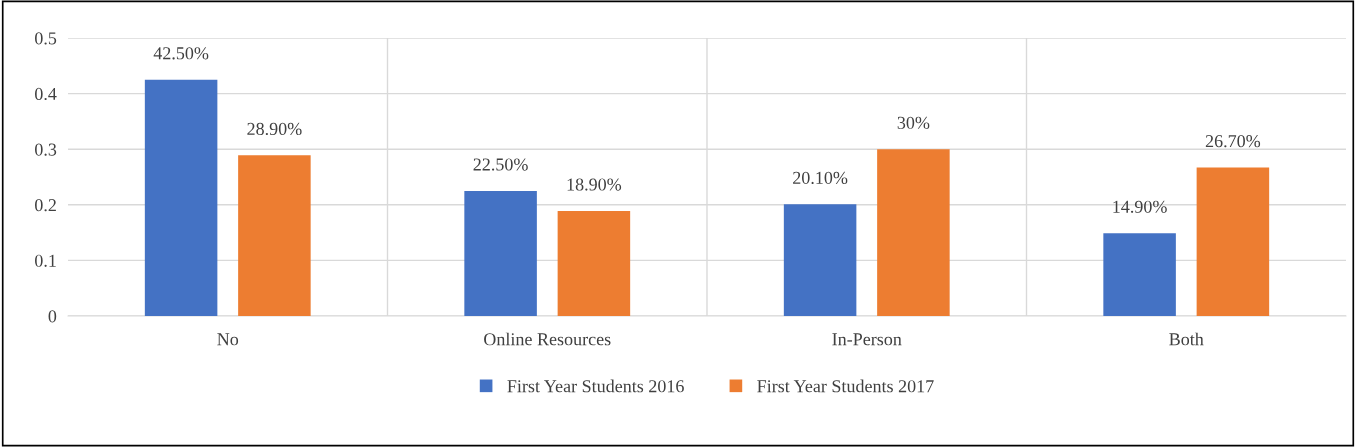 This screenshot has width=1356, height=447. Describe the element at coordinates (46, 38) in the screenshot. I see `y-tick-label: 0.5` at that location.